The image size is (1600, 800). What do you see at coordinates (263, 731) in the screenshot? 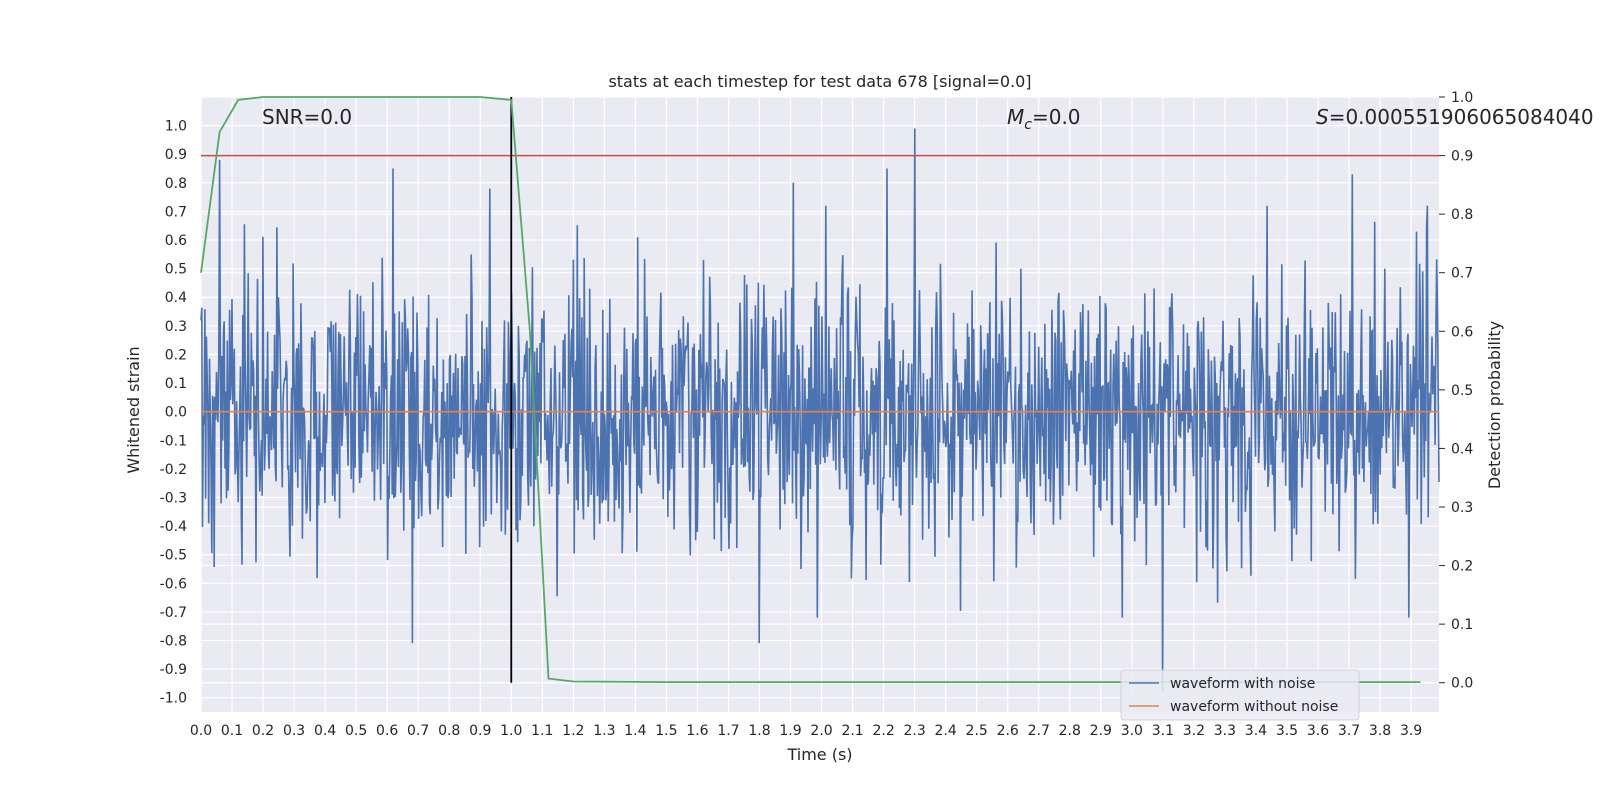
I see `x-tick-label: 0.2` at bounding box center [263, 731].